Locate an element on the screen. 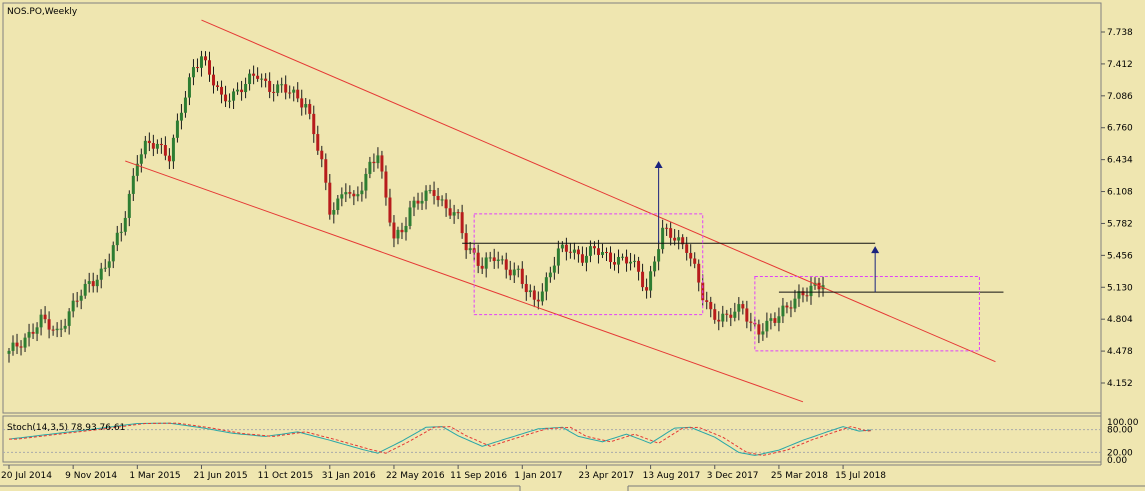 The width and height of the screenshot is (1145, 491). time-axis-label: 3 Dec 2017 is located at coordinates (733, 476).